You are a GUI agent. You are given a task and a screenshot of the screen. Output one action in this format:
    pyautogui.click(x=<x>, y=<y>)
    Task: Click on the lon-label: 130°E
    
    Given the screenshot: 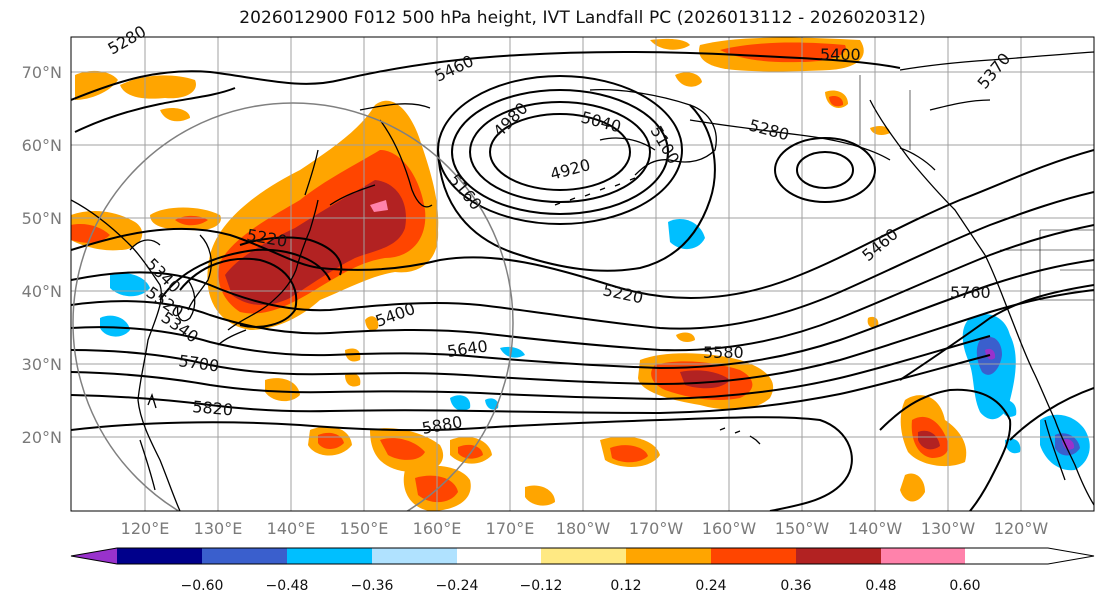 What is the action you would take?
    pyautogui.click(x=218, y=528)
    